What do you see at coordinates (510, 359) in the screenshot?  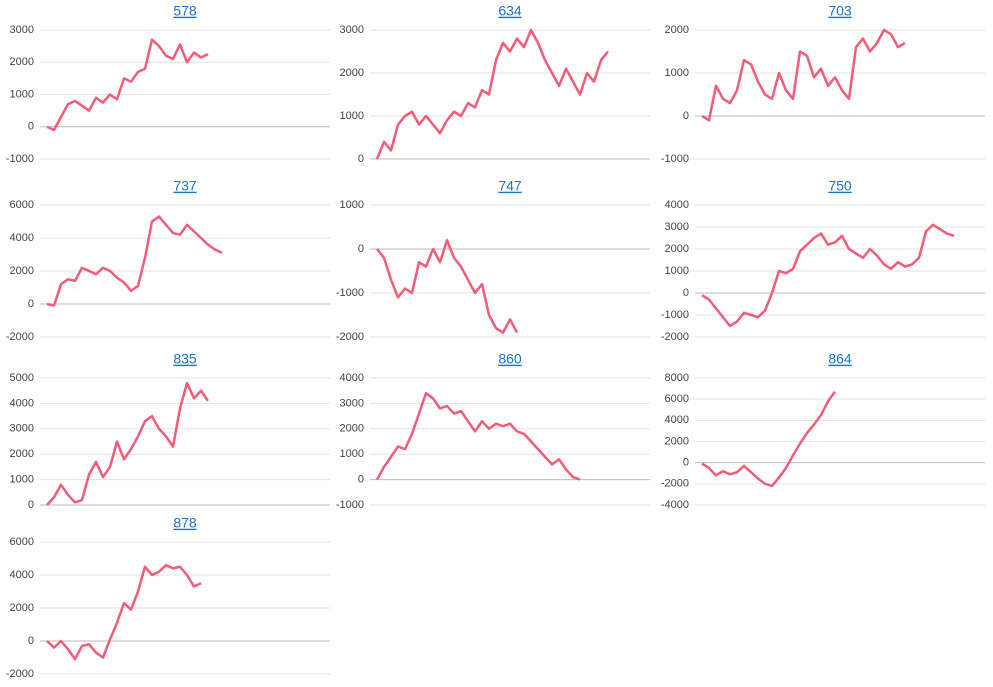 I see `chart-title: 860` at bounding box center [510, 359].